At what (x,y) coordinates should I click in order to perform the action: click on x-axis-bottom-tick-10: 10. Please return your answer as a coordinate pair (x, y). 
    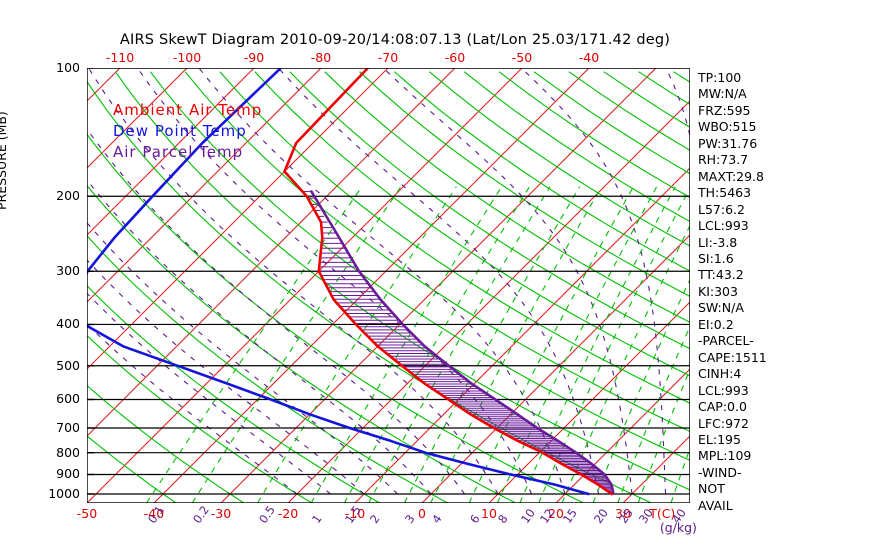
    Looking at the image, I should click on (489, 513).